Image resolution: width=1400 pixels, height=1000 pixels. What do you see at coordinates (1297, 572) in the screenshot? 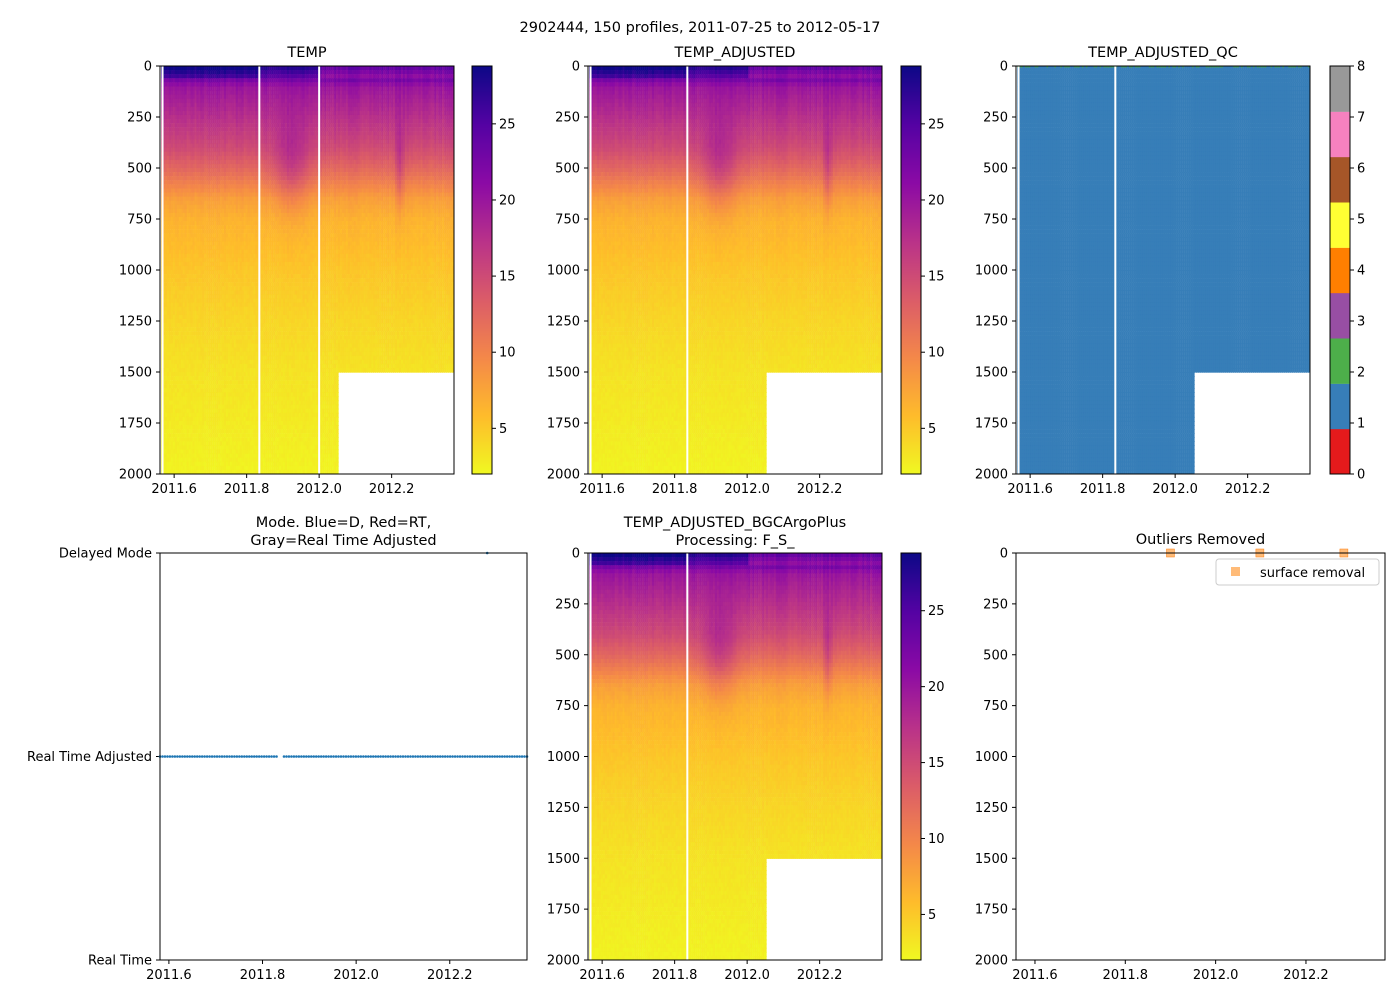
I see `legend` at bounding box center [1297, 572].